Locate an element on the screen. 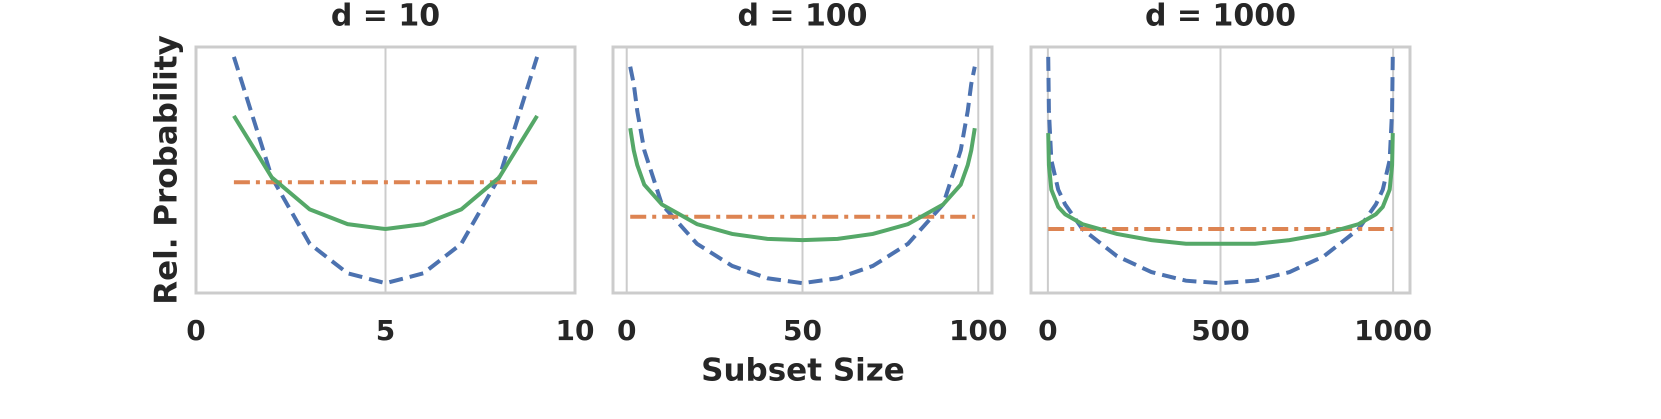  x-axis-label: Subset Size is located at coordinates (803, 371).